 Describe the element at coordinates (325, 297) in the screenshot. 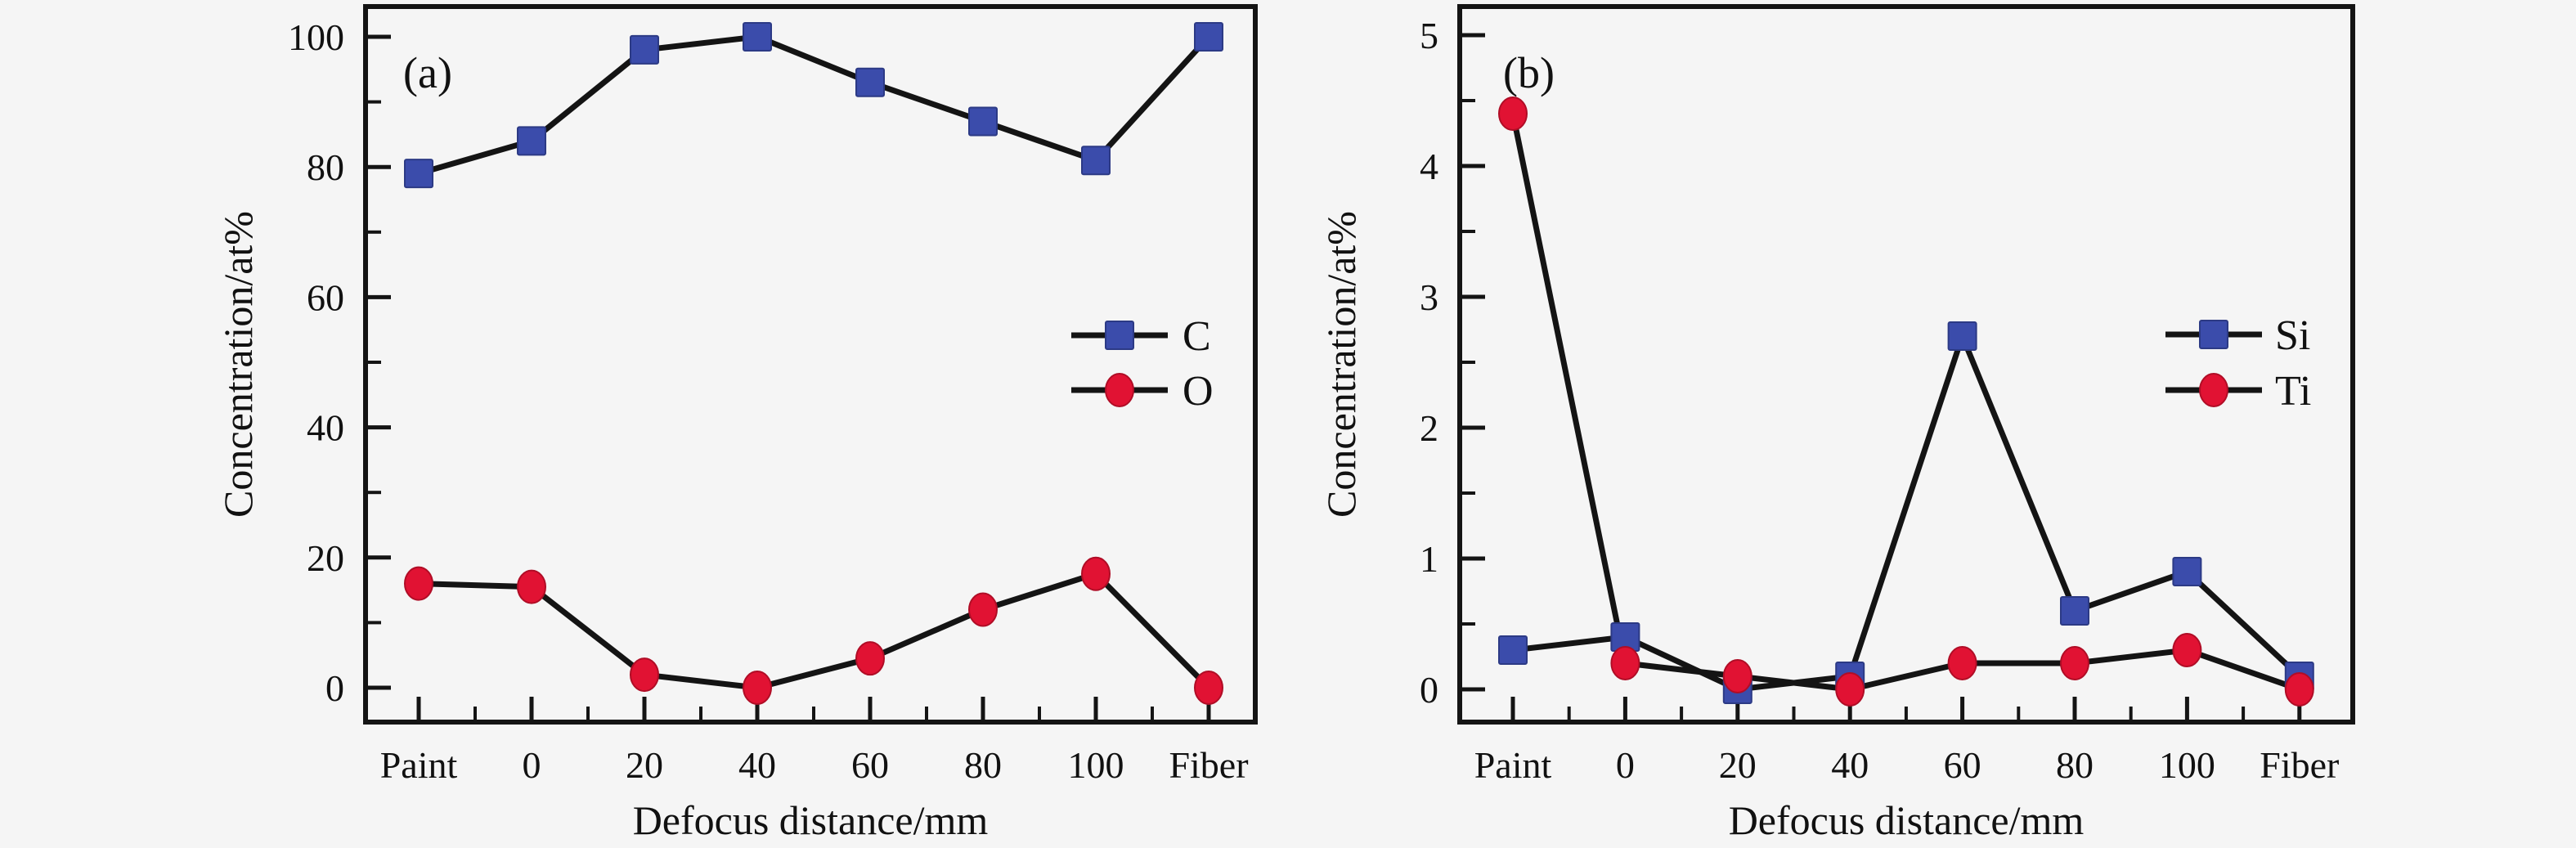

I see `chart-a-y-tick-label: 60` at that location.